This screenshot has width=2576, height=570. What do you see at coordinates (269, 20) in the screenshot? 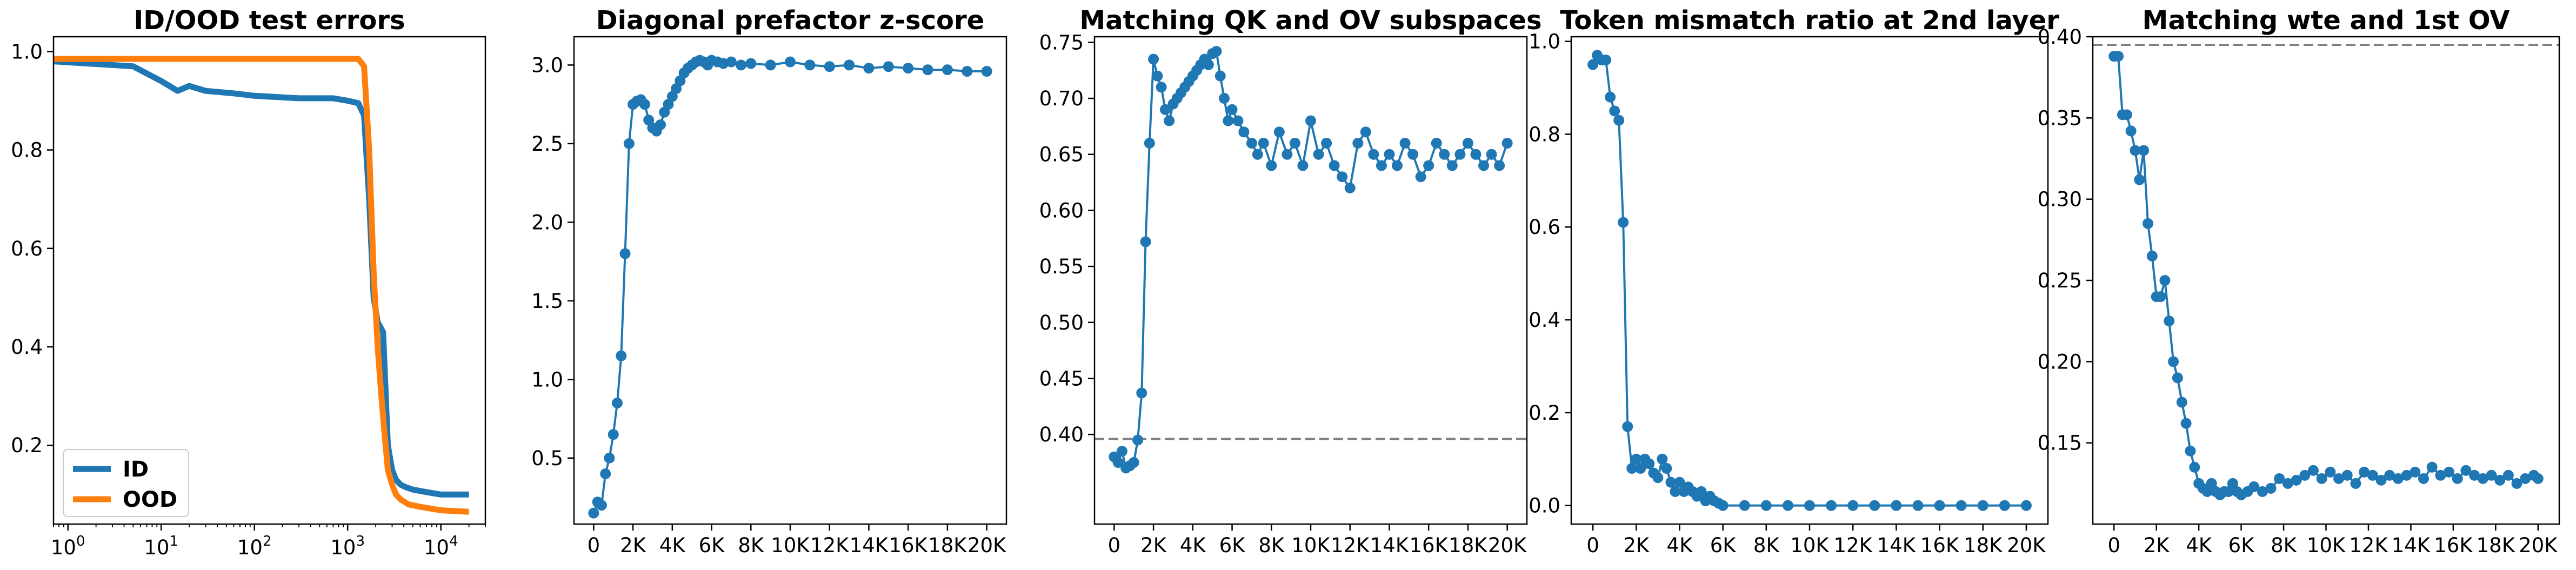
I see `chart-title: ID/OOD test errors` at bounding box center [269, 20].